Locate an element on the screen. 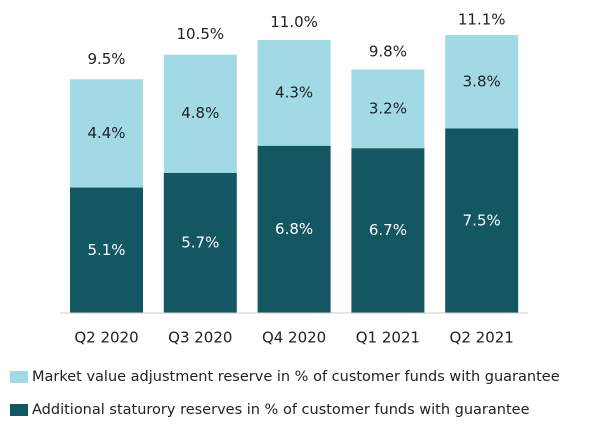 The height and width of the screenshot is (426, 611). x-tick-label: Q2 2020 is located at coordinates (106, 338).